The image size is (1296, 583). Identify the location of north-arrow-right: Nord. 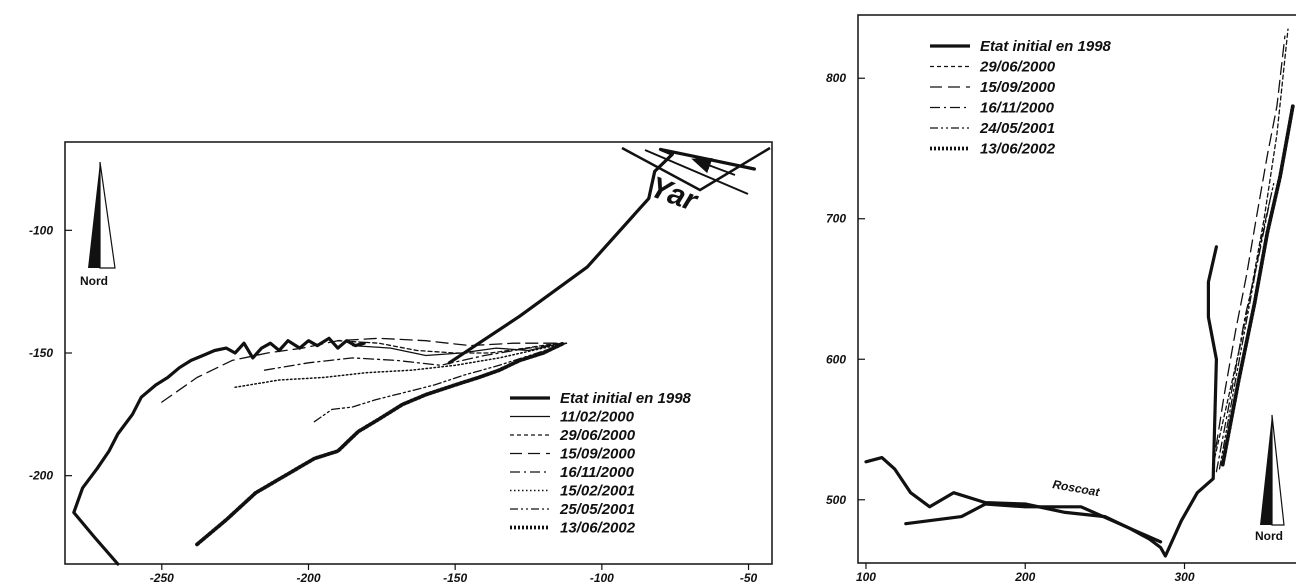
(1270, 478).